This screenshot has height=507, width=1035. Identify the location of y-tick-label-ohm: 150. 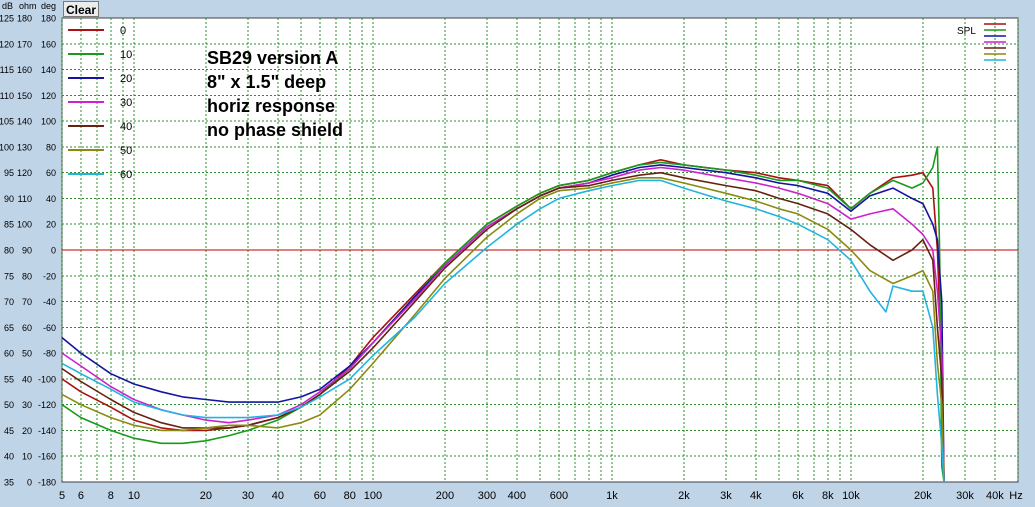
(24, 96).